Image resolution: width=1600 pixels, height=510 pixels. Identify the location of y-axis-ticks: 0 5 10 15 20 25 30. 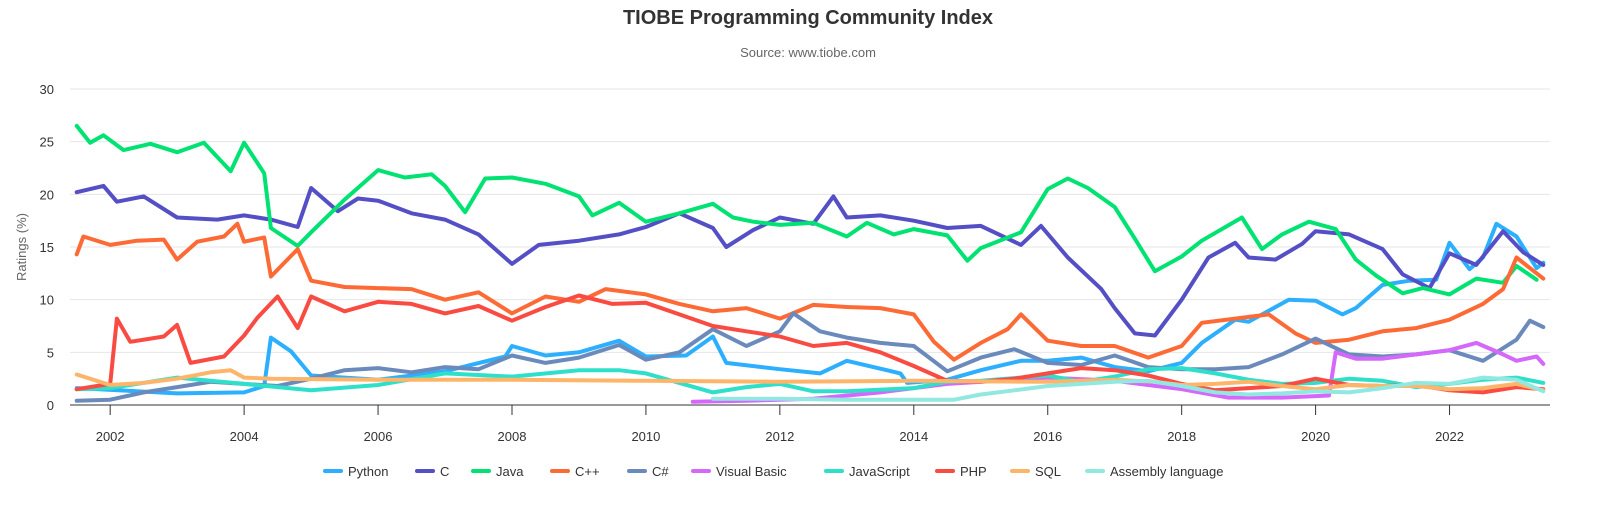
(47, 247).